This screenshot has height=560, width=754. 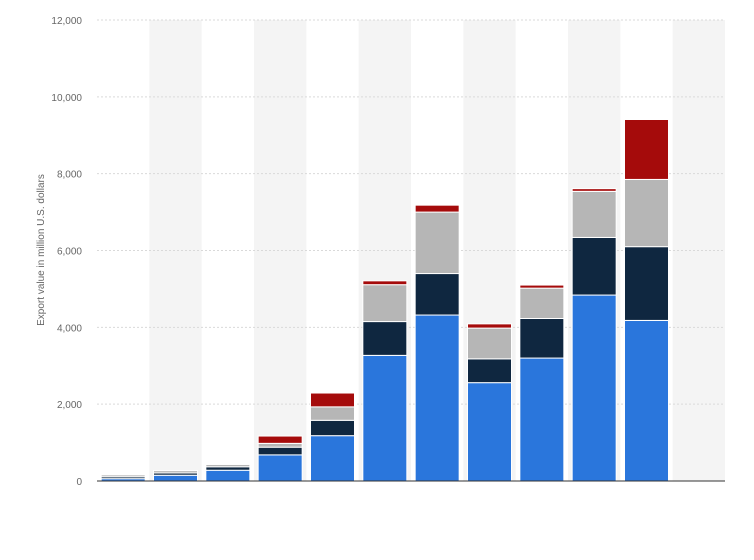 What do you see at coordinates (69, 328) in the screenshot?
I see `y-tick-label: 4,000` at bounding box center [69, 328].